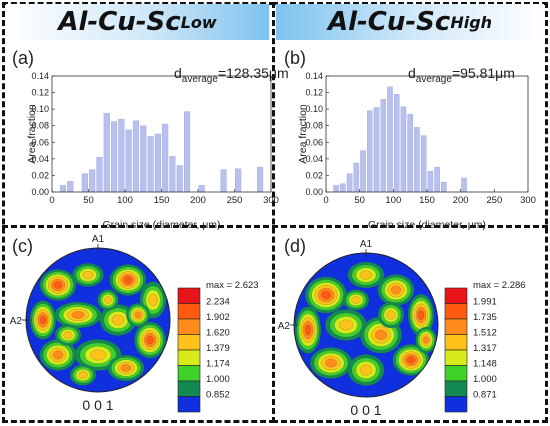 This screenshot has height=426, width=550. I want to click on pf-label-001: 0 0 1, so click(97, 405).